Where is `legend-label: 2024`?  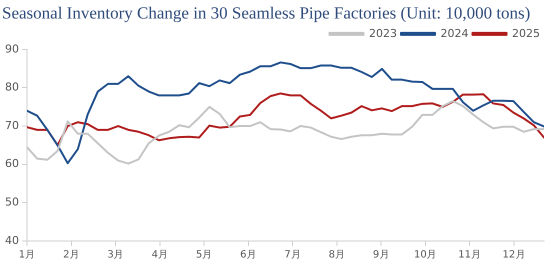 legend-label: 2024 is located at coordinates (454, 33).